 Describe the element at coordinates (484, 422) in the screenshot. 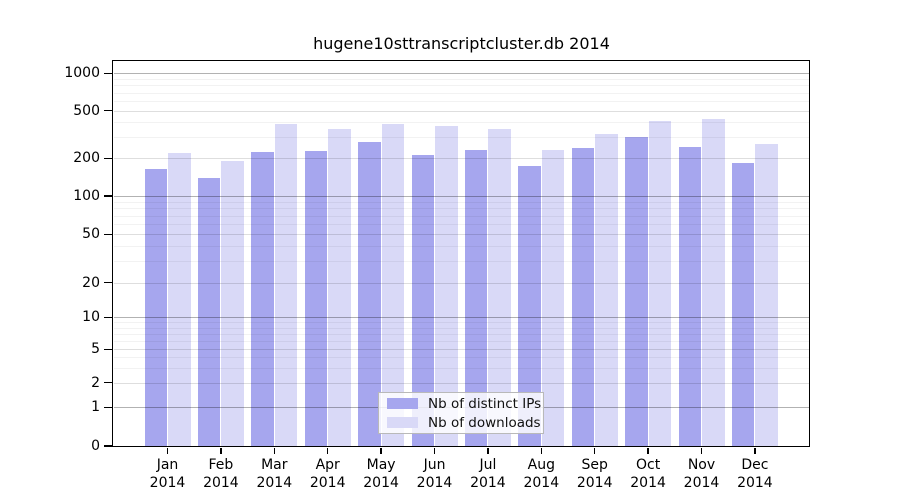

I see `legend-label-downloads: Nb of downloads` at that location.